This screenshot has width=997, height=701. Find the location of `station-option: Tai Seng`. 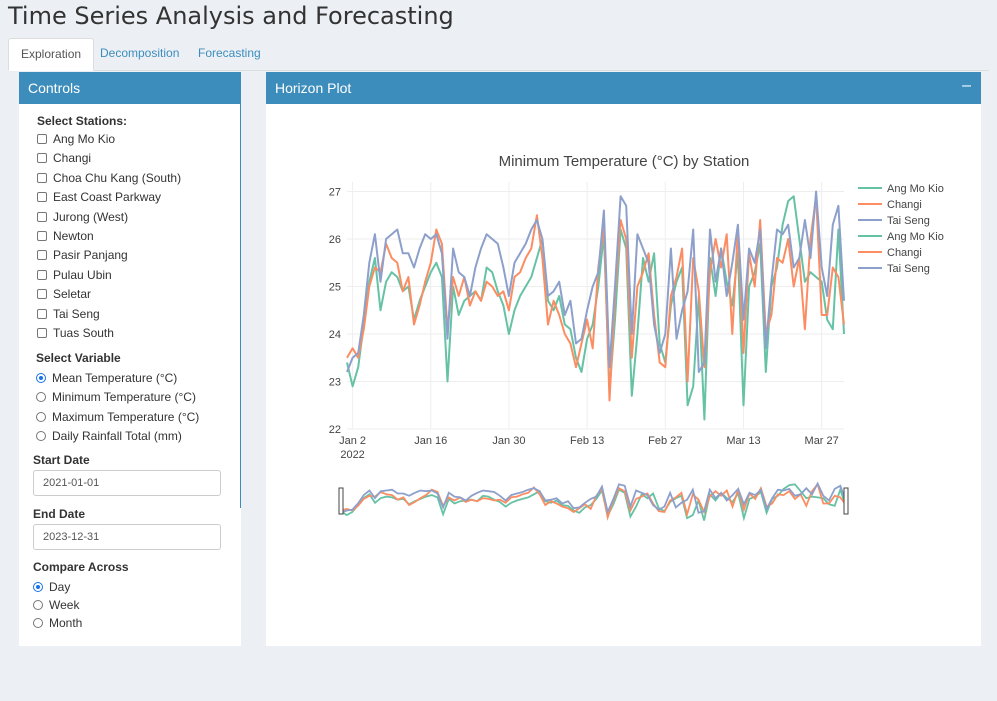

station-option: Tai Seng is located at coordinates (68, 314).